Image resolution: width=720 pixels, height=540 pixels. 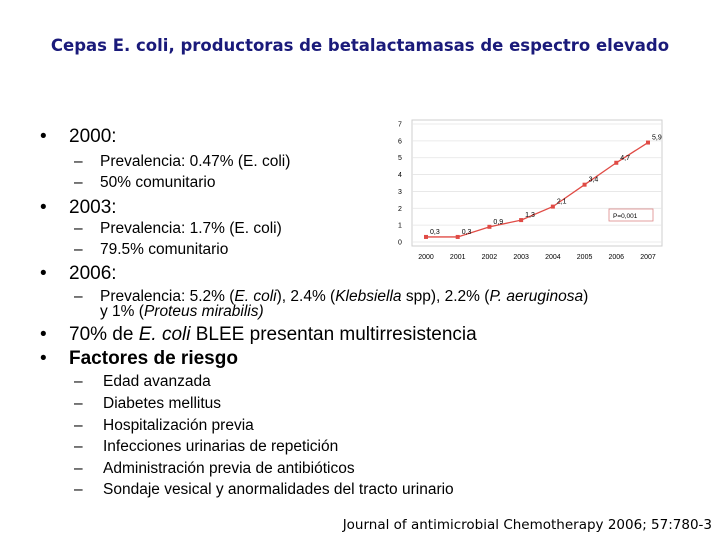 I want to click on data-labels: 0,3 0,3 0,9 1,3 2,1 3,4 4,7 5,9, so click(x=546, y=185).